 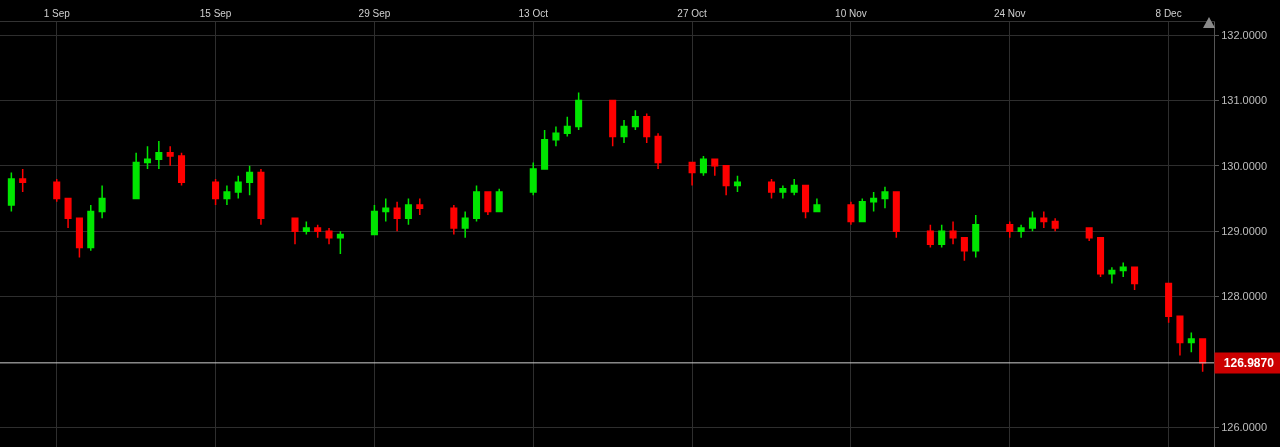 I want to click on x-tick-label: 24 Nov, so click(x=1009, y=13).